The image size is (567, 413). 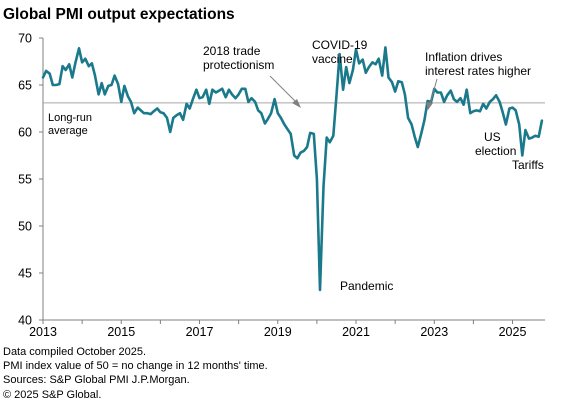 I want to click on chart-title: Global PMI output expectations, so click(x=119, y=14).